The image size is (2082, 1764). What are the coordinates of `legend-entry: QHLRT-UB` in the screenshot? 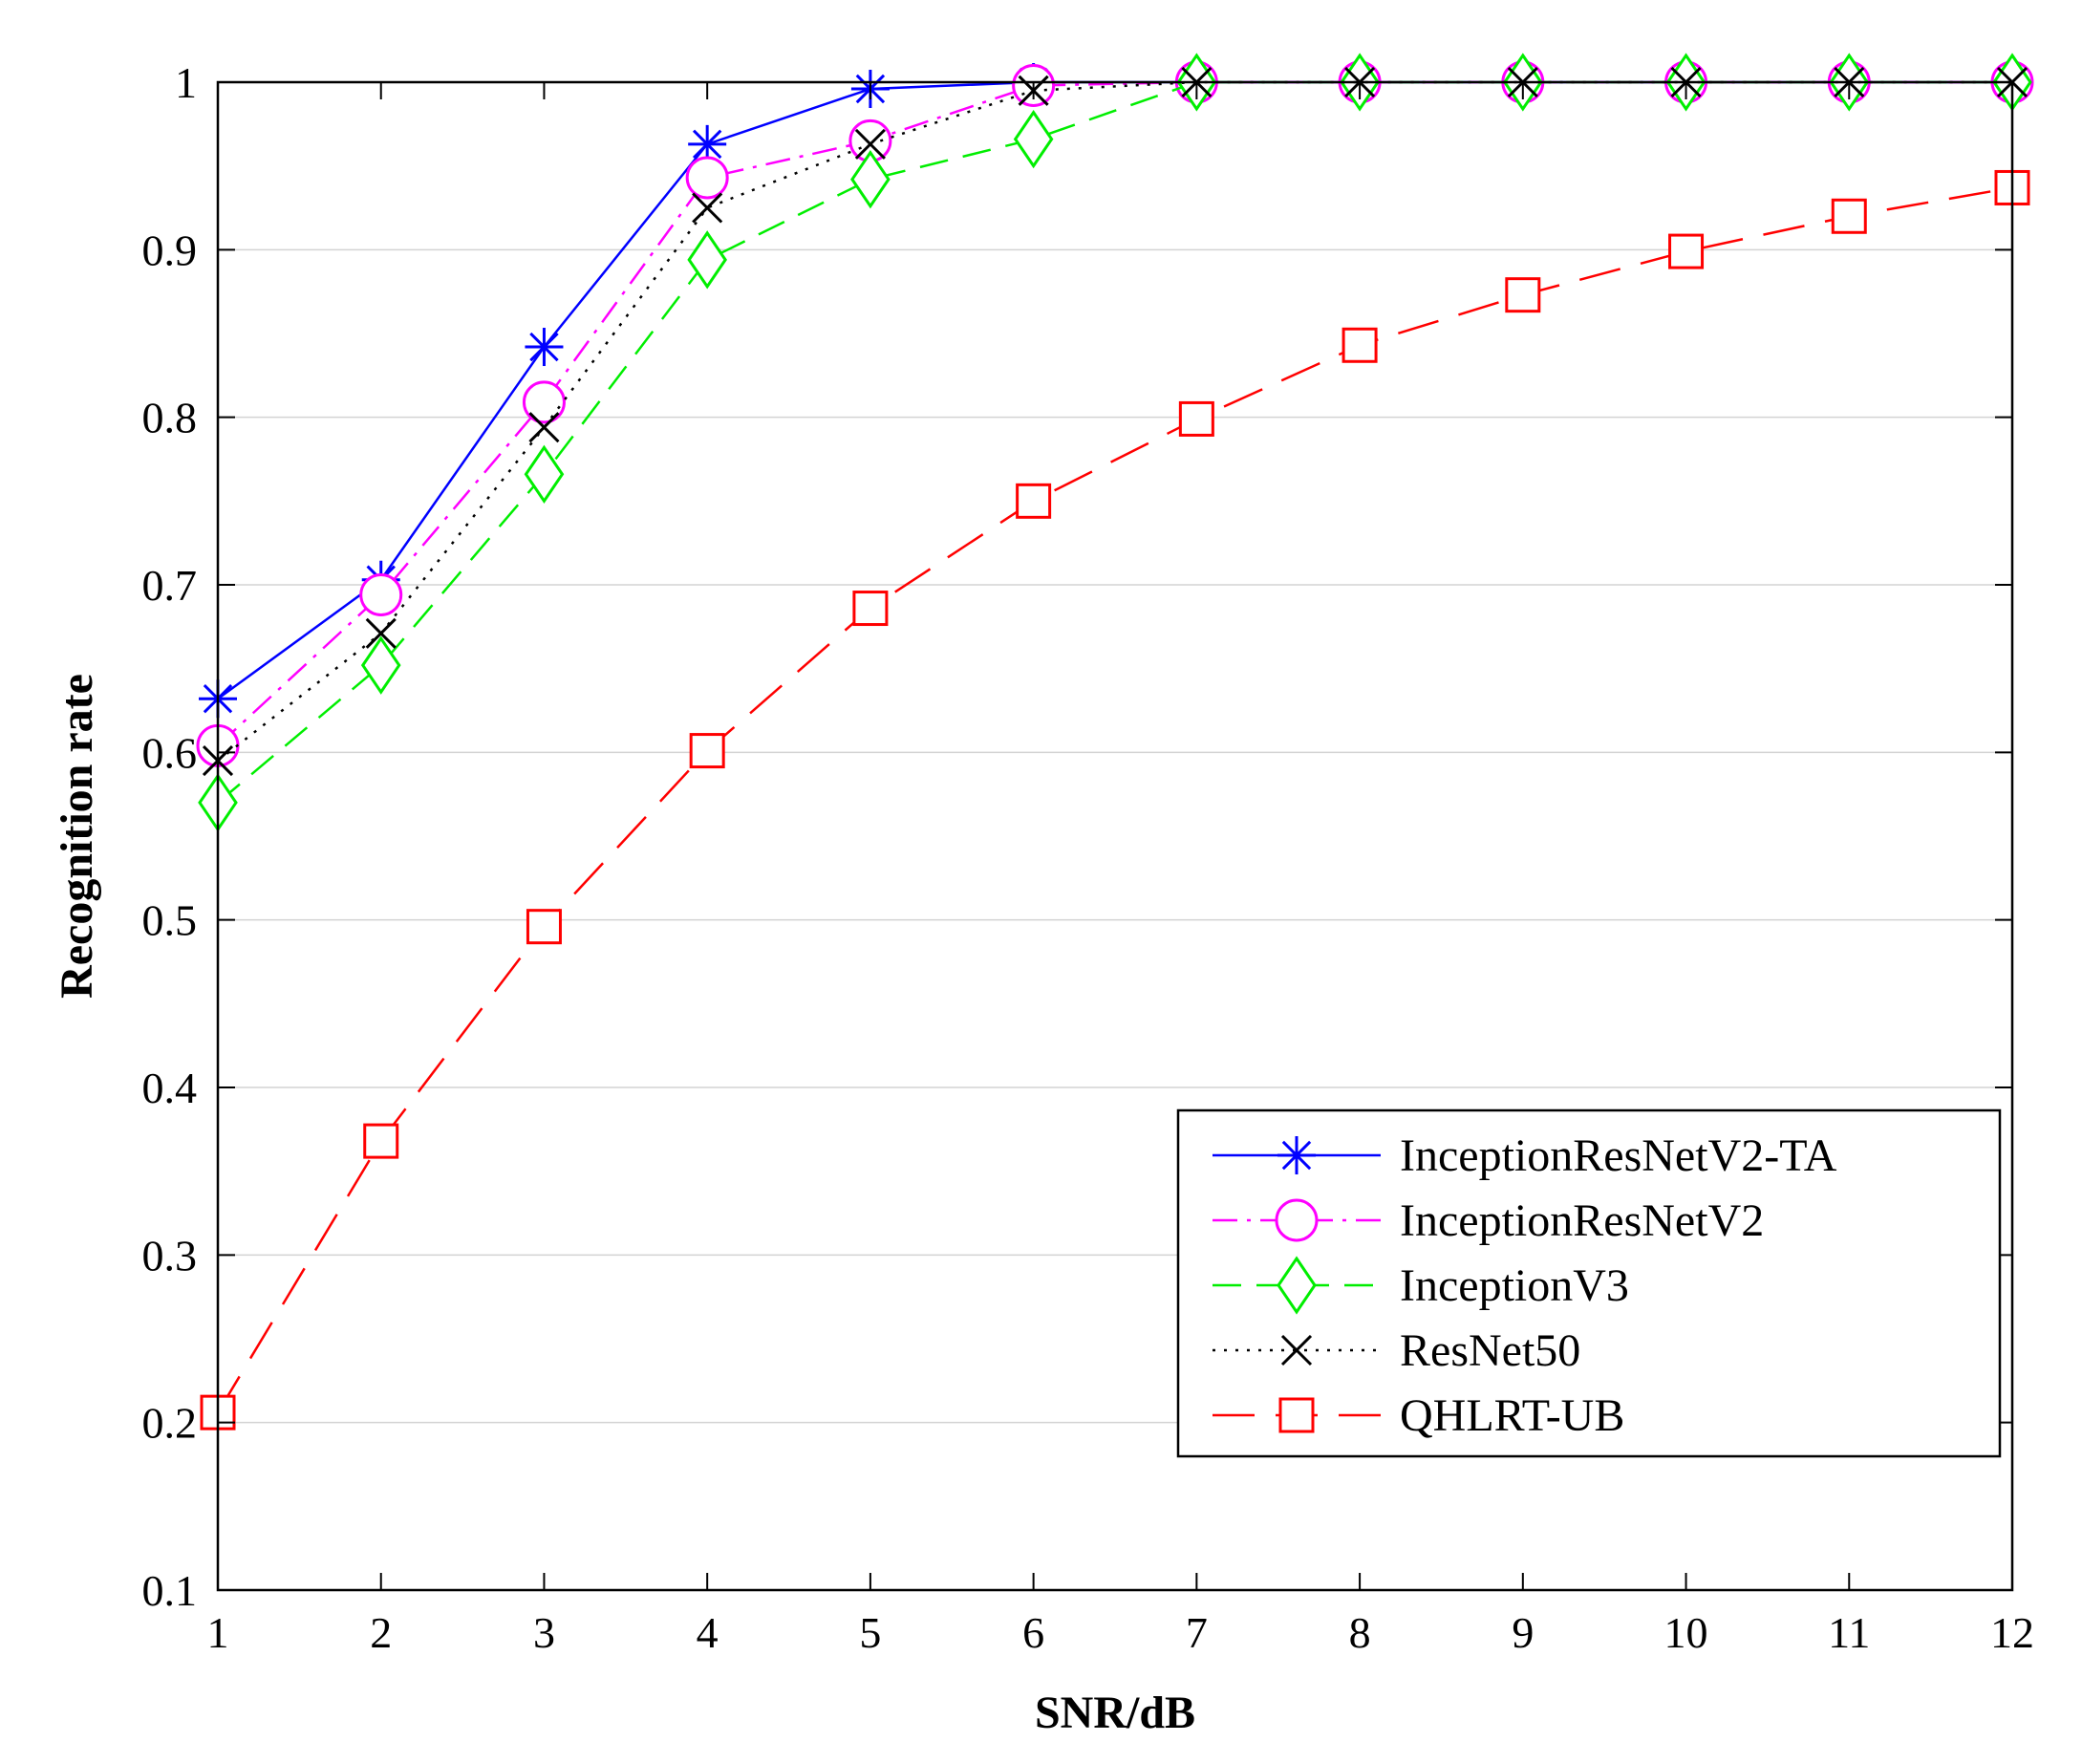 It's located at (1418, 1416).